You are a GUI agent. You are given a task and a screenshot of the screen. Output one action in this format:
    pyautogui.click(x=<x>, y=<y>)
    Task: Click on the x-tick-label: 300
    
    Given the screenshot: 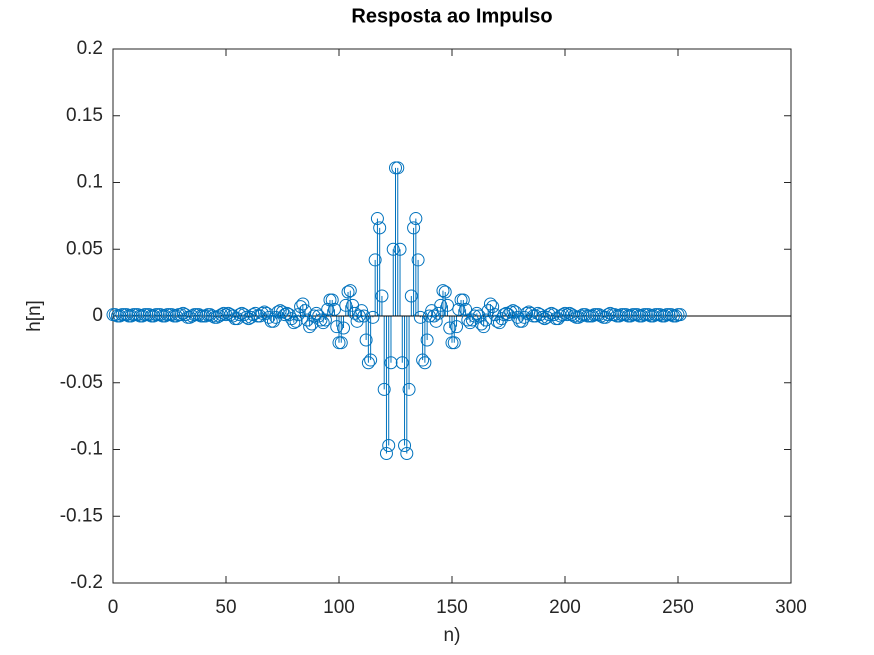 What is the action you would take?
    pyautogui.click(x=791, y=607)
    